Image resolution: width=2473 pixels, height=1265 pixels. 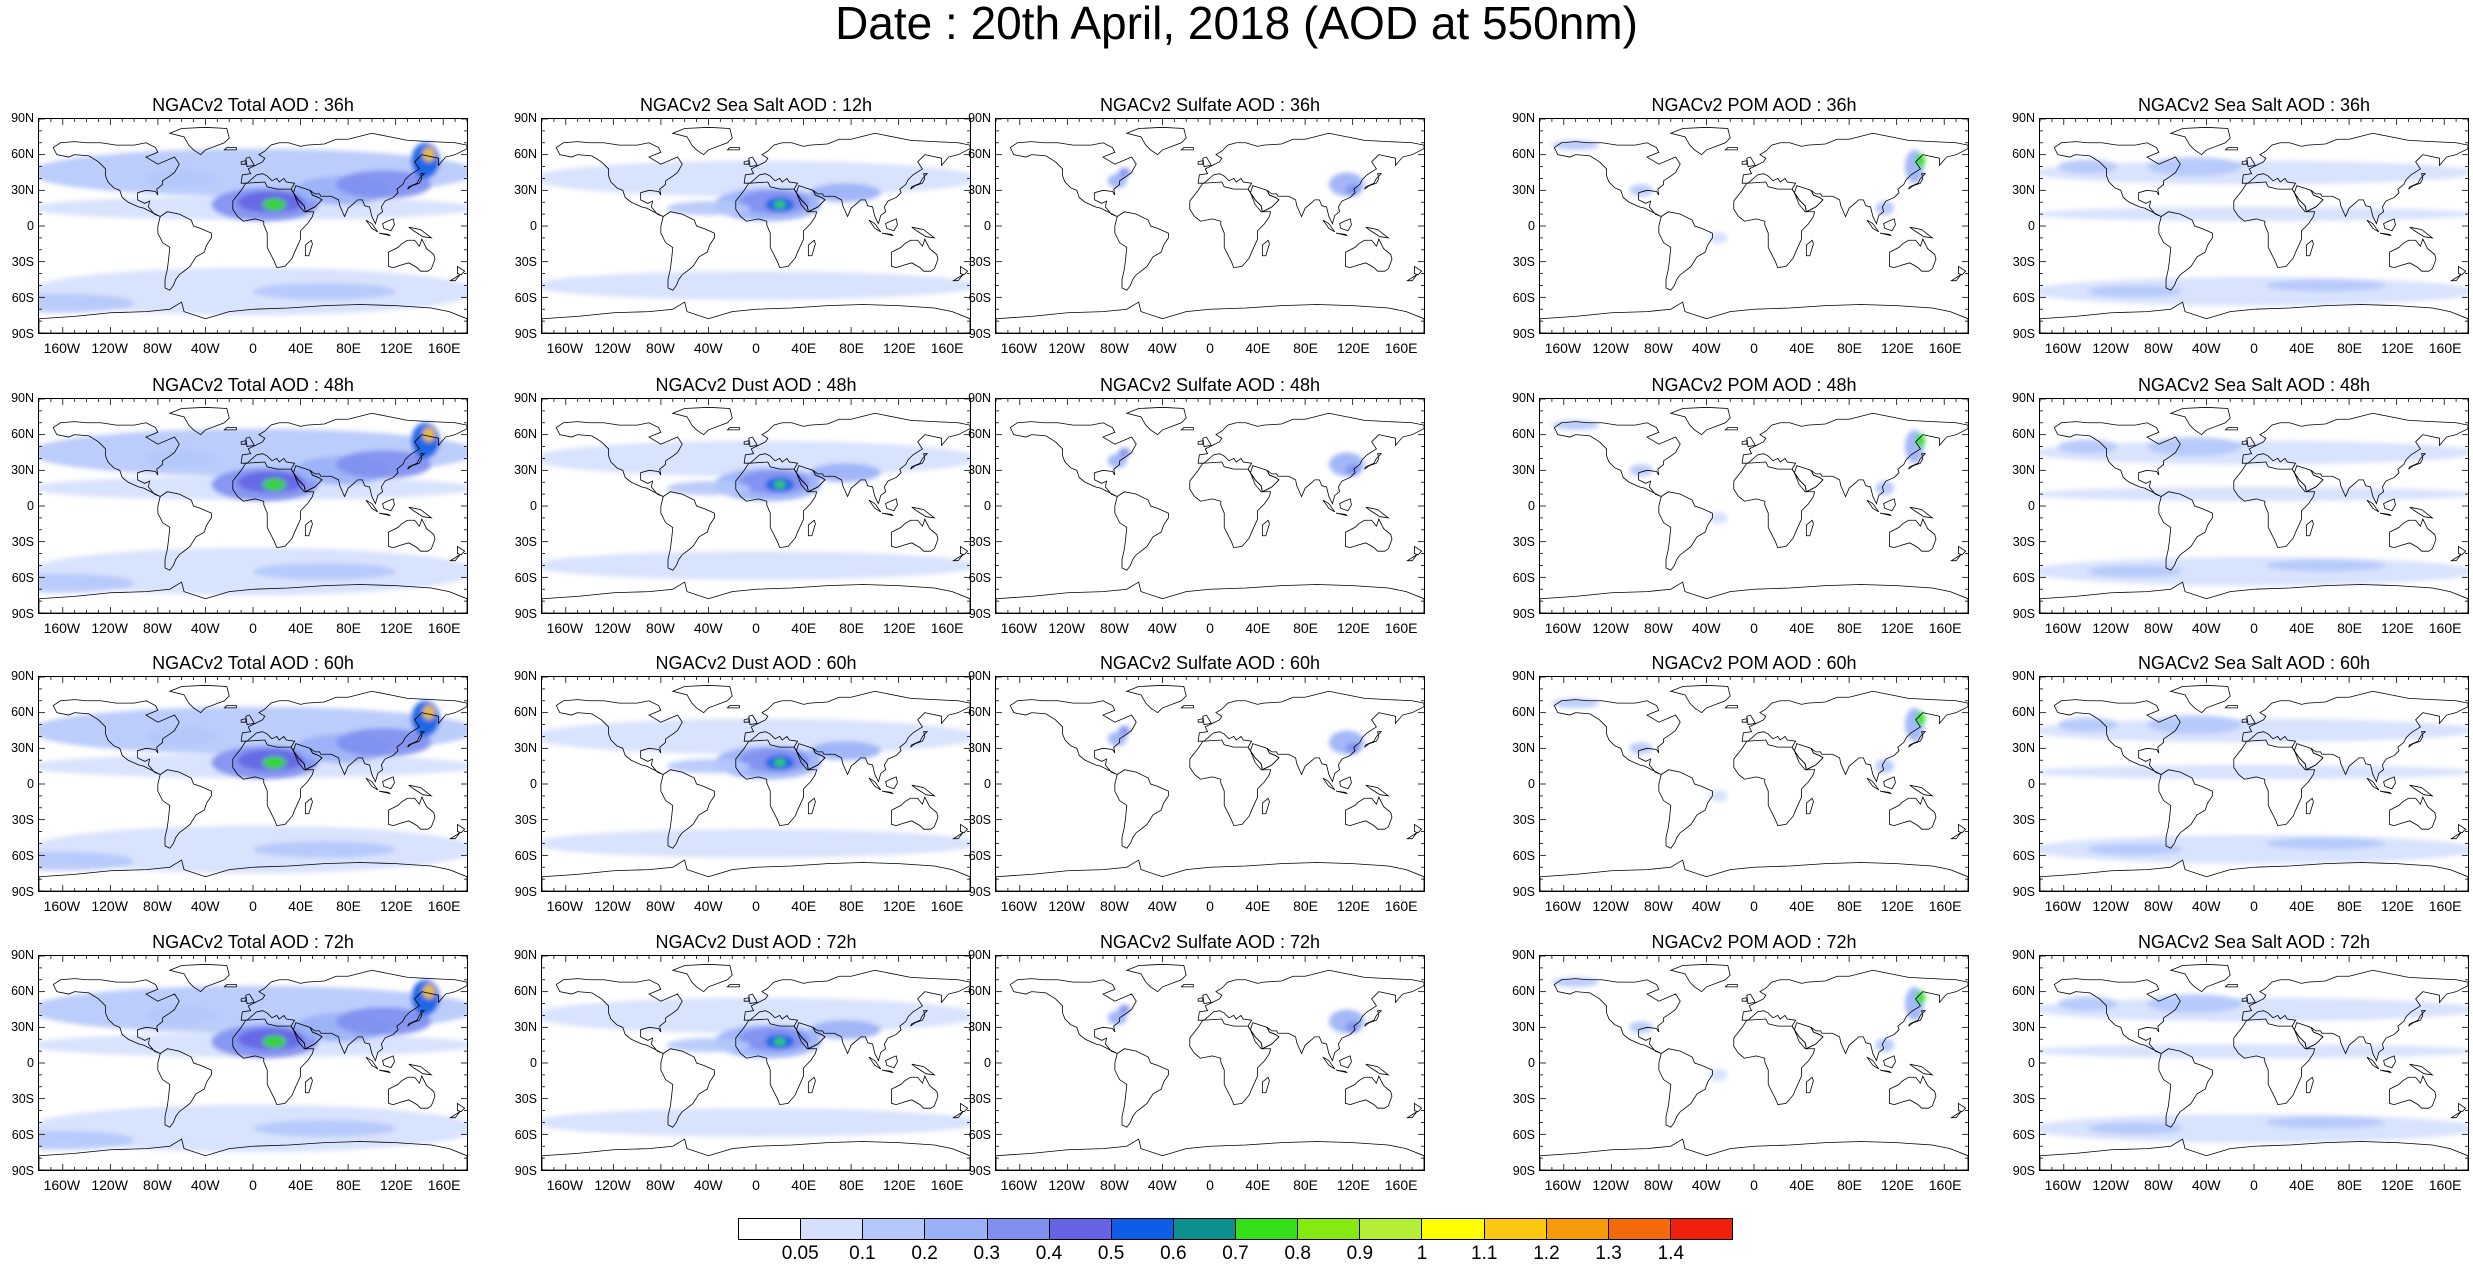 I want to click on lat-tick-label: 30S, so click(x=22, y=262).